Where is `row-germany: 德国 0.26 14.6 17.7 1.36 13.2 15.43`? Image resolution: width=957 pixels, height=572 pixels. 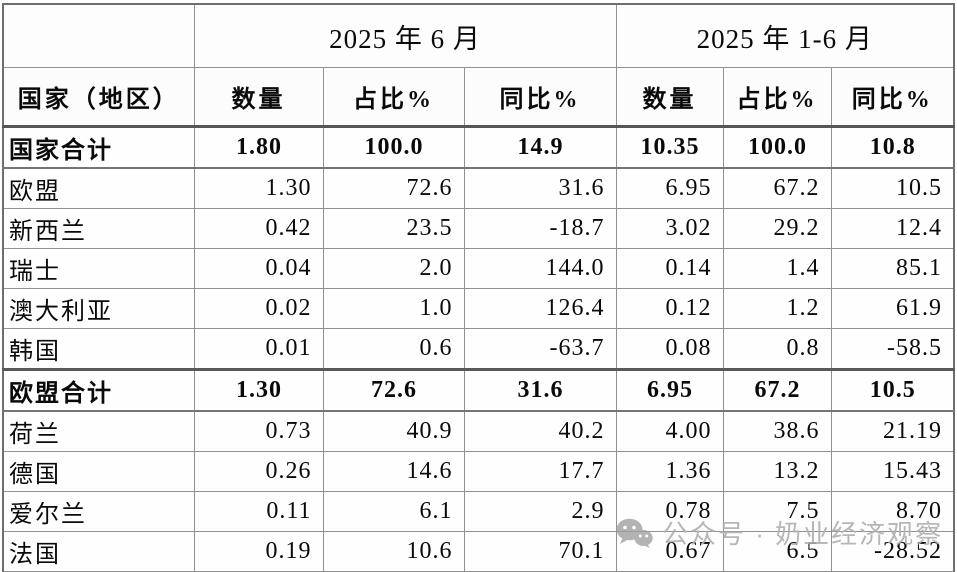
row-germany: 德国 0.26 14.6 17.7 1.36 13.2 15.43 is located at coordinates (478, 471).